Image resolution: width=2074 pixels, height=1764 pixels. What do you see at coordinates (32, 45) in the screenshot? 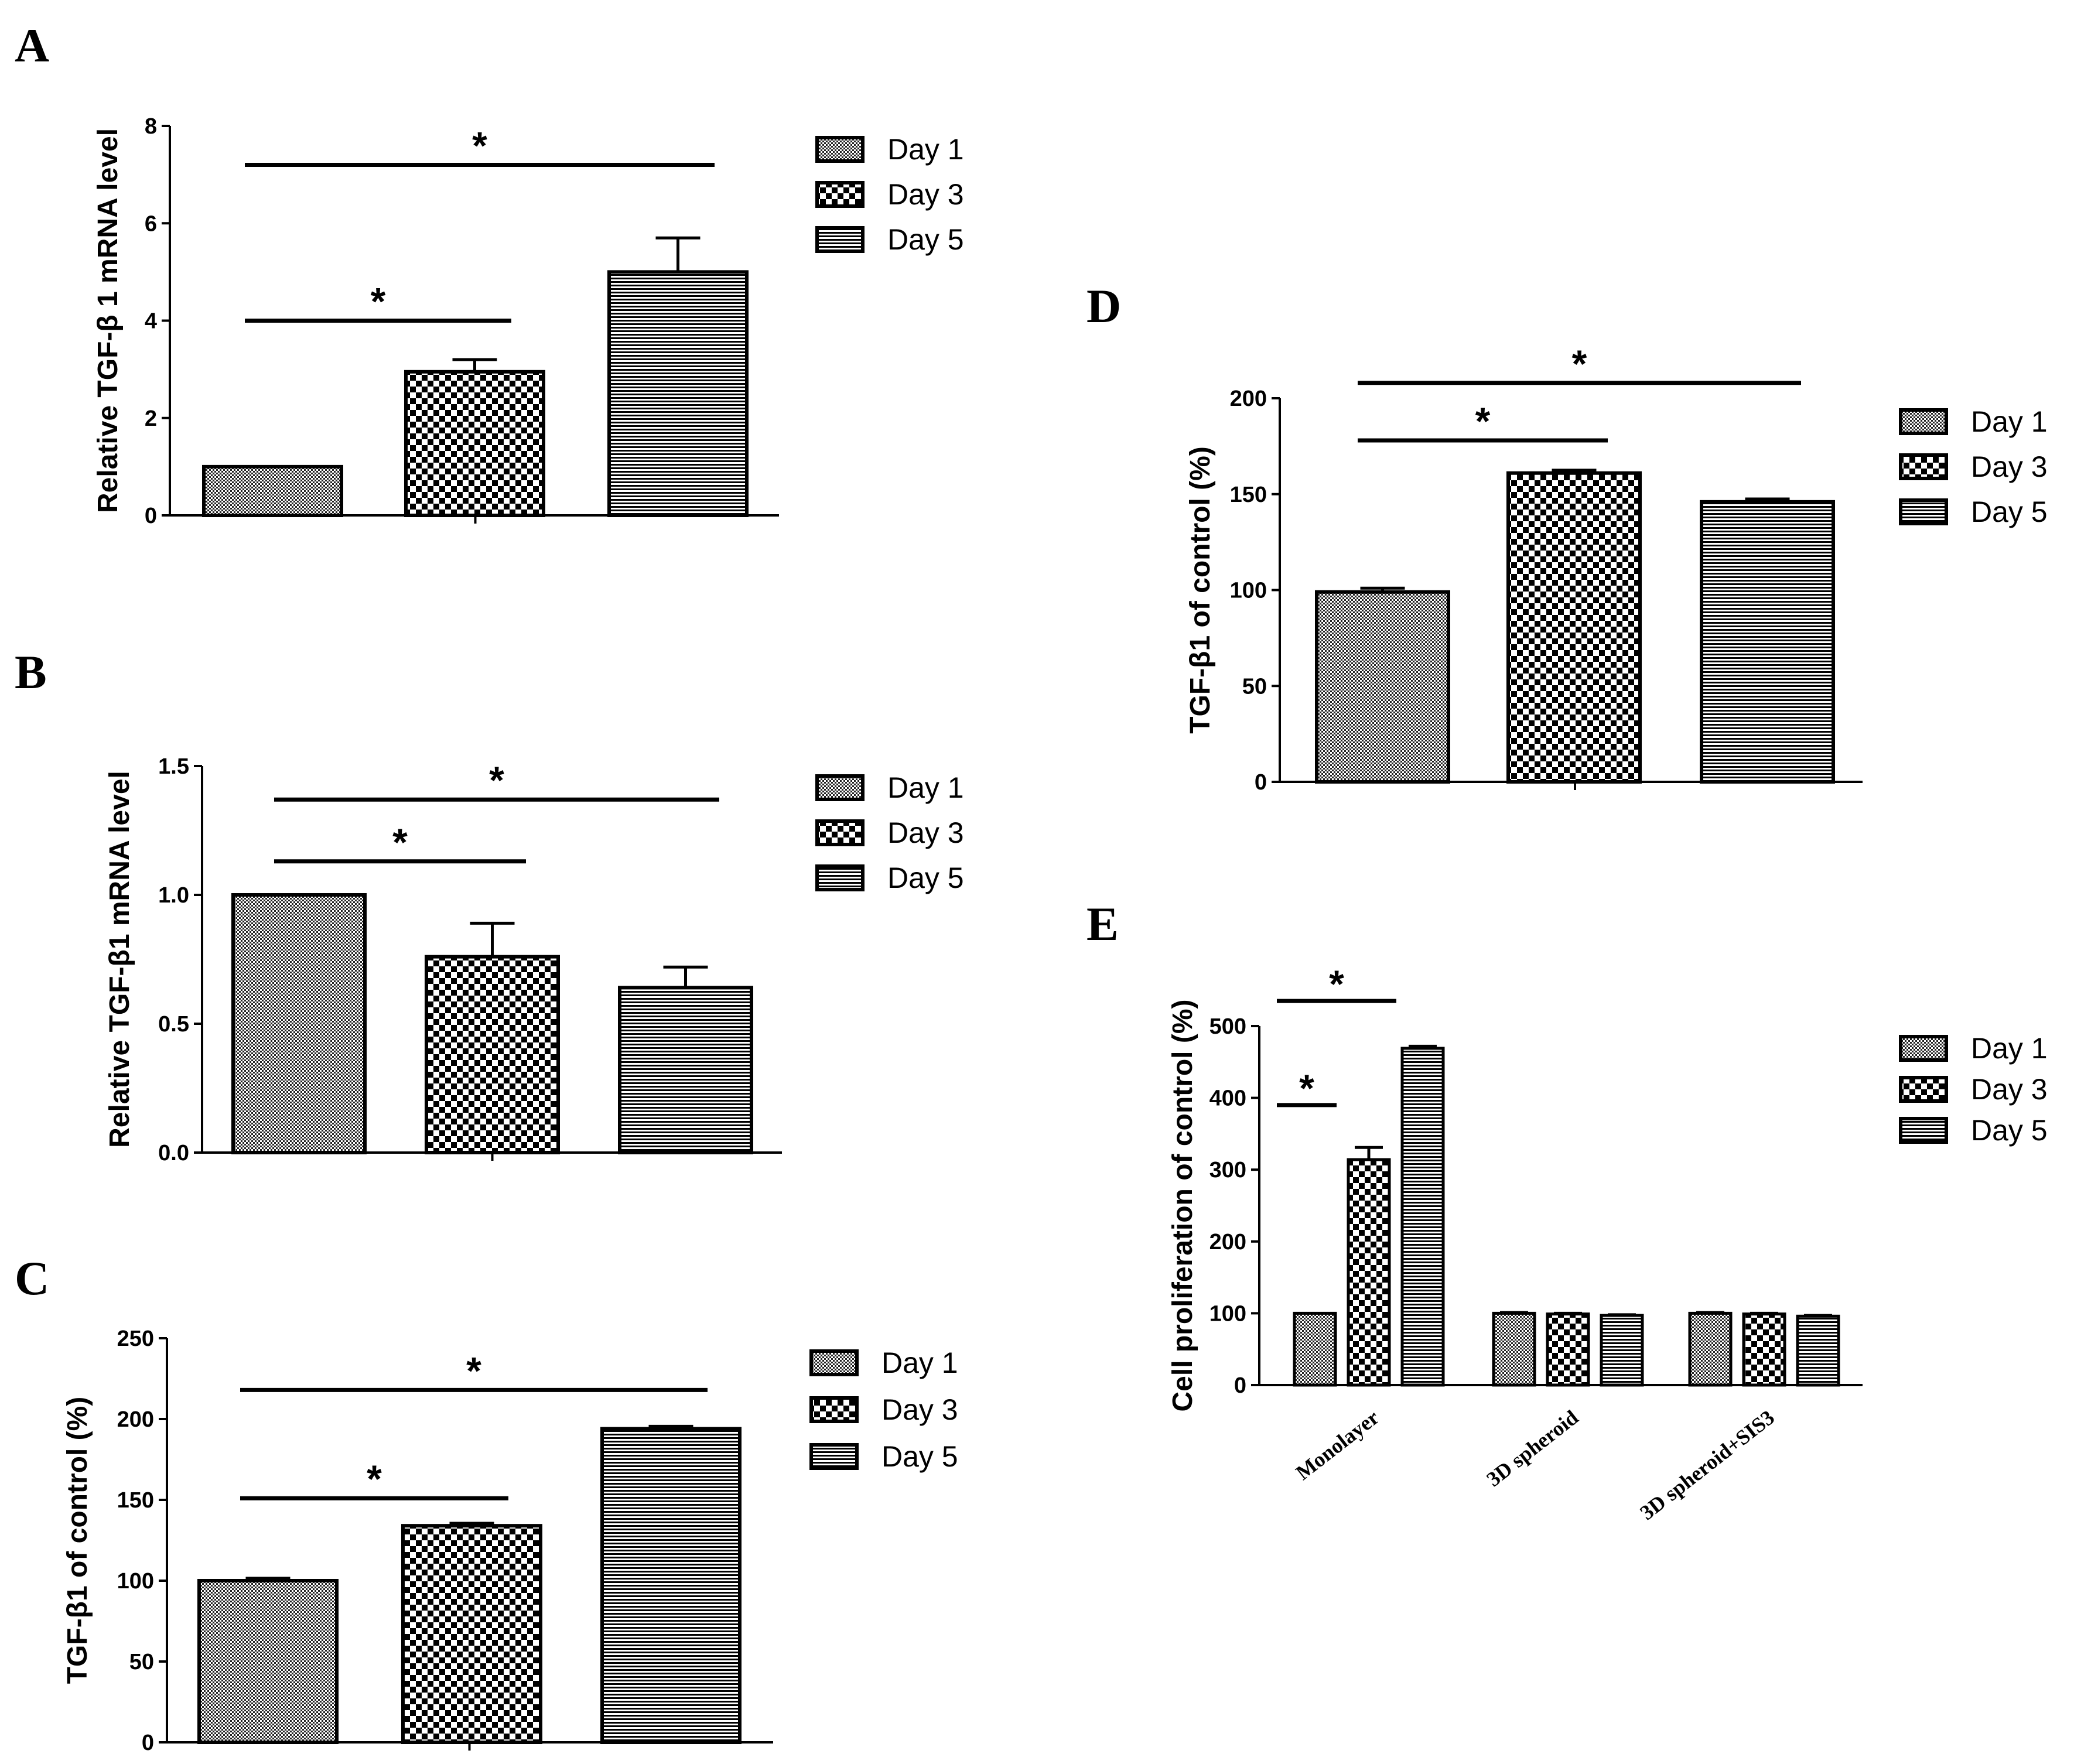
I see `panel-label: A` at bounding box center [32, 45].